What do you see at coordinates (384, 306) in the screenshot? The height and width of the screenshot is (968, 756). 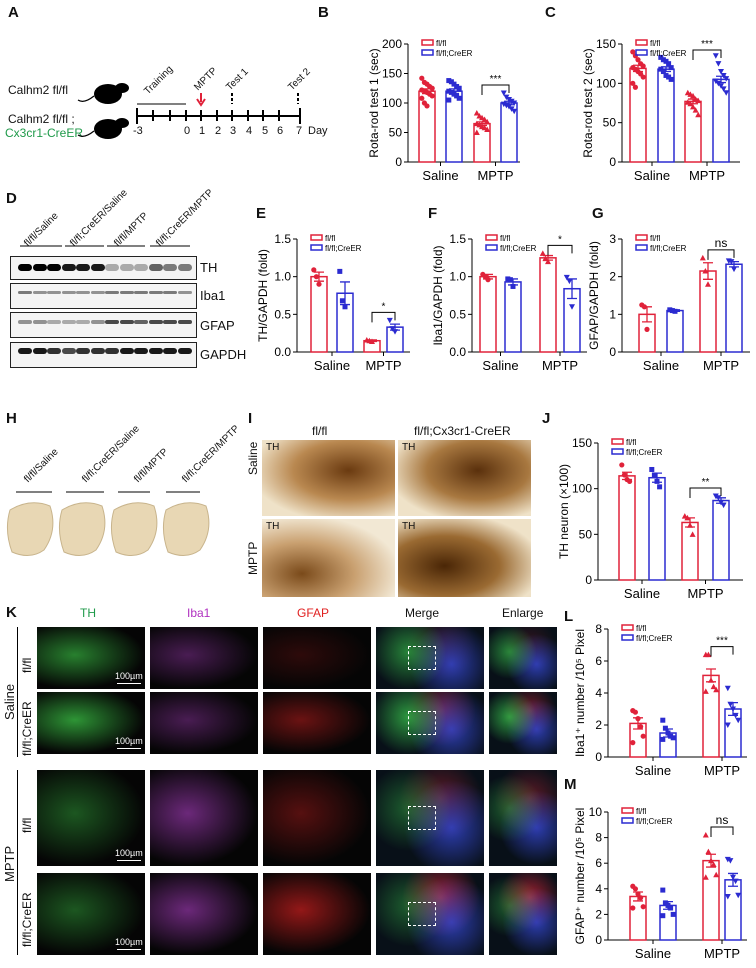 I see `significance-label: *` at bounding box center [384, 306].